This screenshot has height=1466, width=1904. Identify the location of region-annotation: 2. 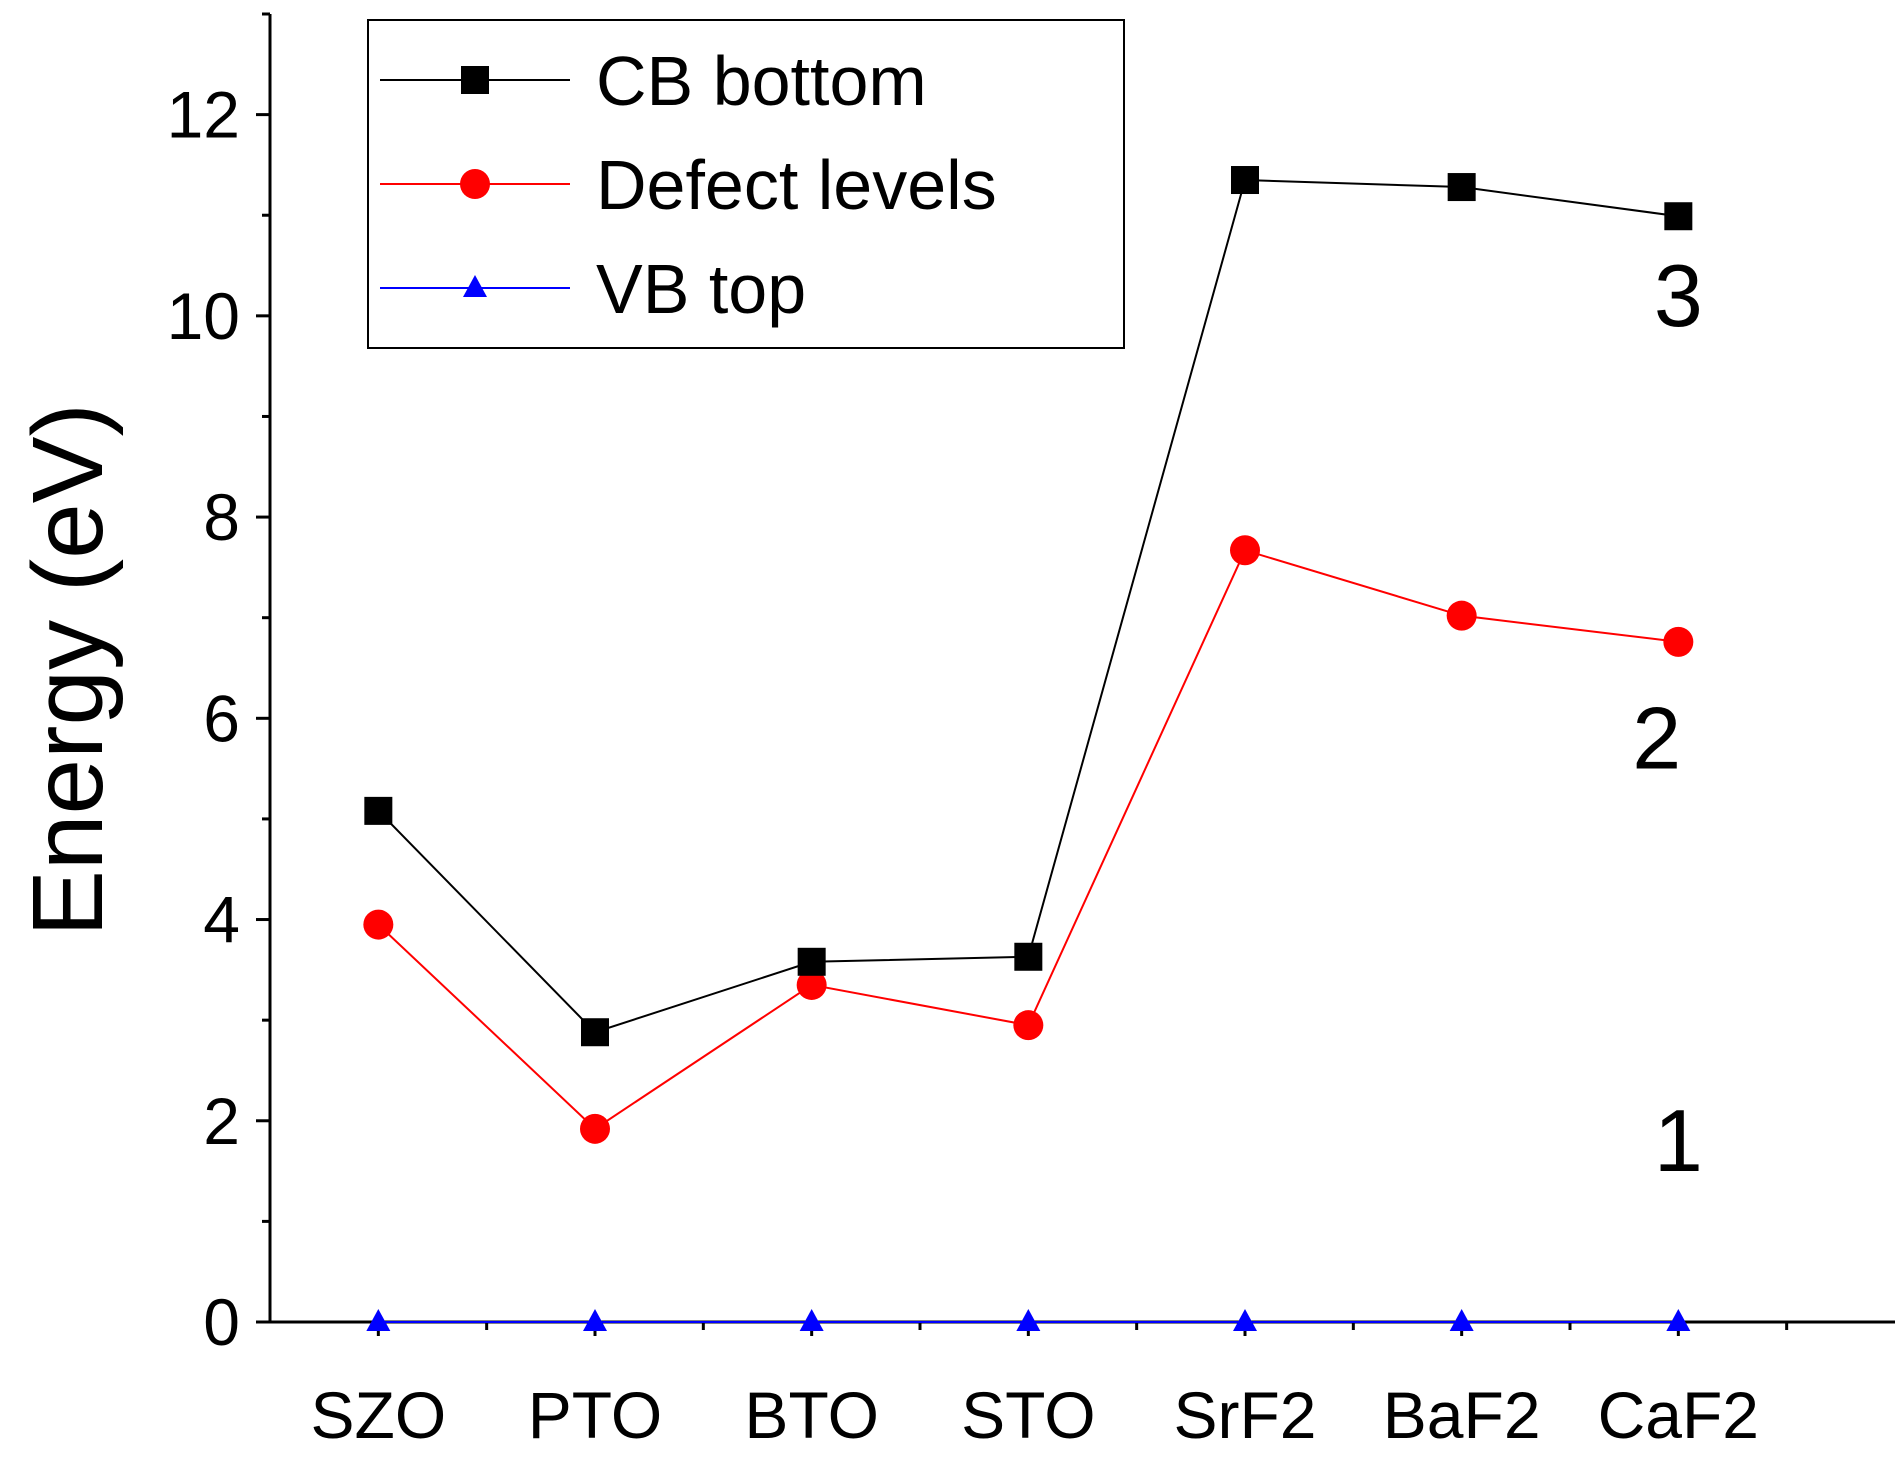
(1656, 738).